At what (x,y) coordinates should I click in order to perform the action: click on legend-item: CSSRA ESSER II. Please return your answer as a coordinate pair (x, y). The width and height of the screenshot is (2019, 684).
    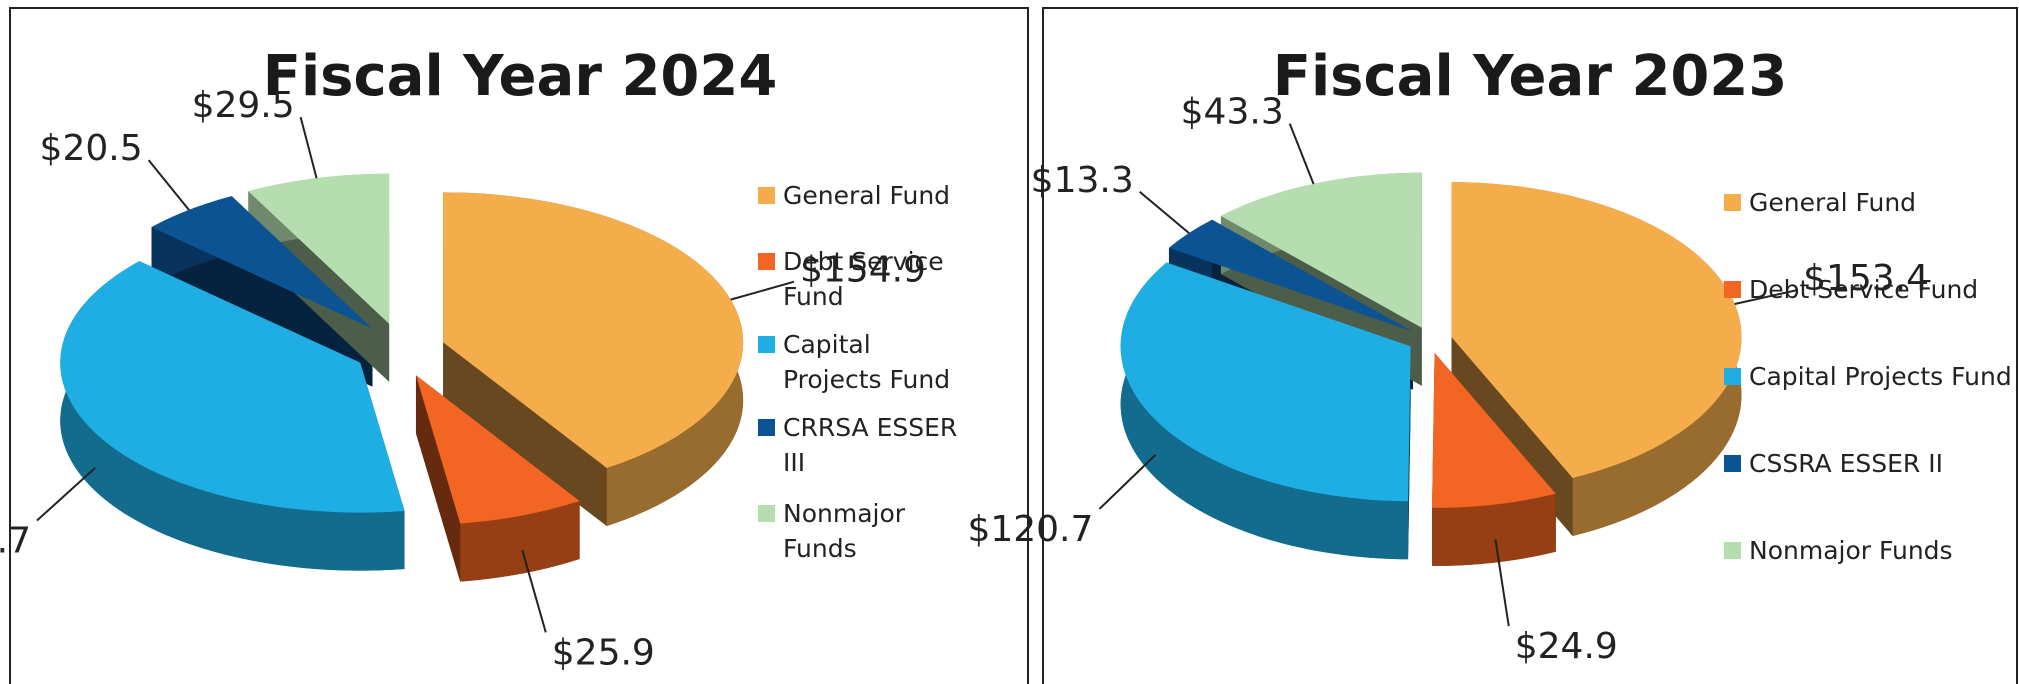
    Looking at the image, I should click on (1869, 463).